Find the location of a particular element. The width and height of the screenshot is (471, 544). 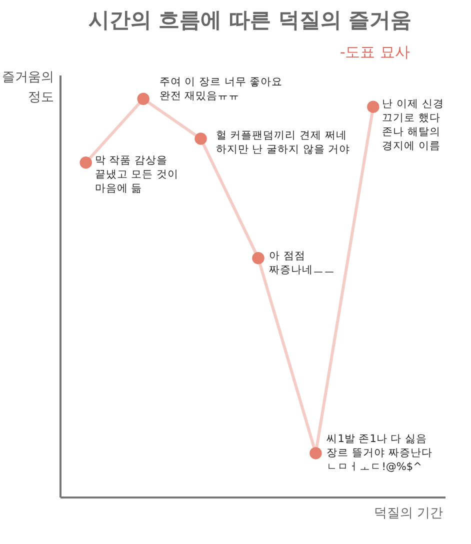

annotation: 아 점점 짜증나네ㅡㅡ is located at coordinates (302, 263).